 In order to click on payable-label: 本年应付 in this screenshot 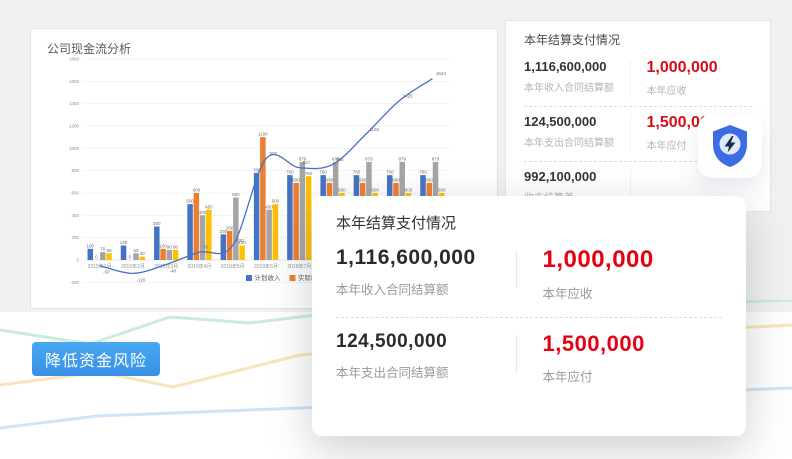, I will do `click(666, 146)`.